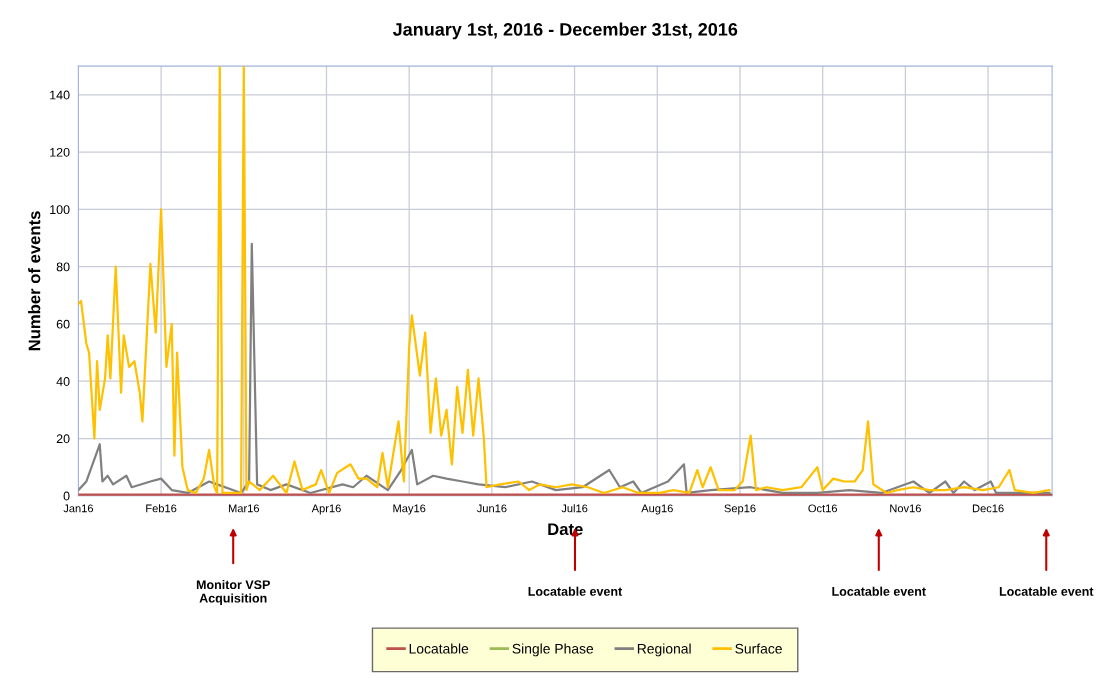  I want to click on y-tick-label: 20, so click(63, 439).